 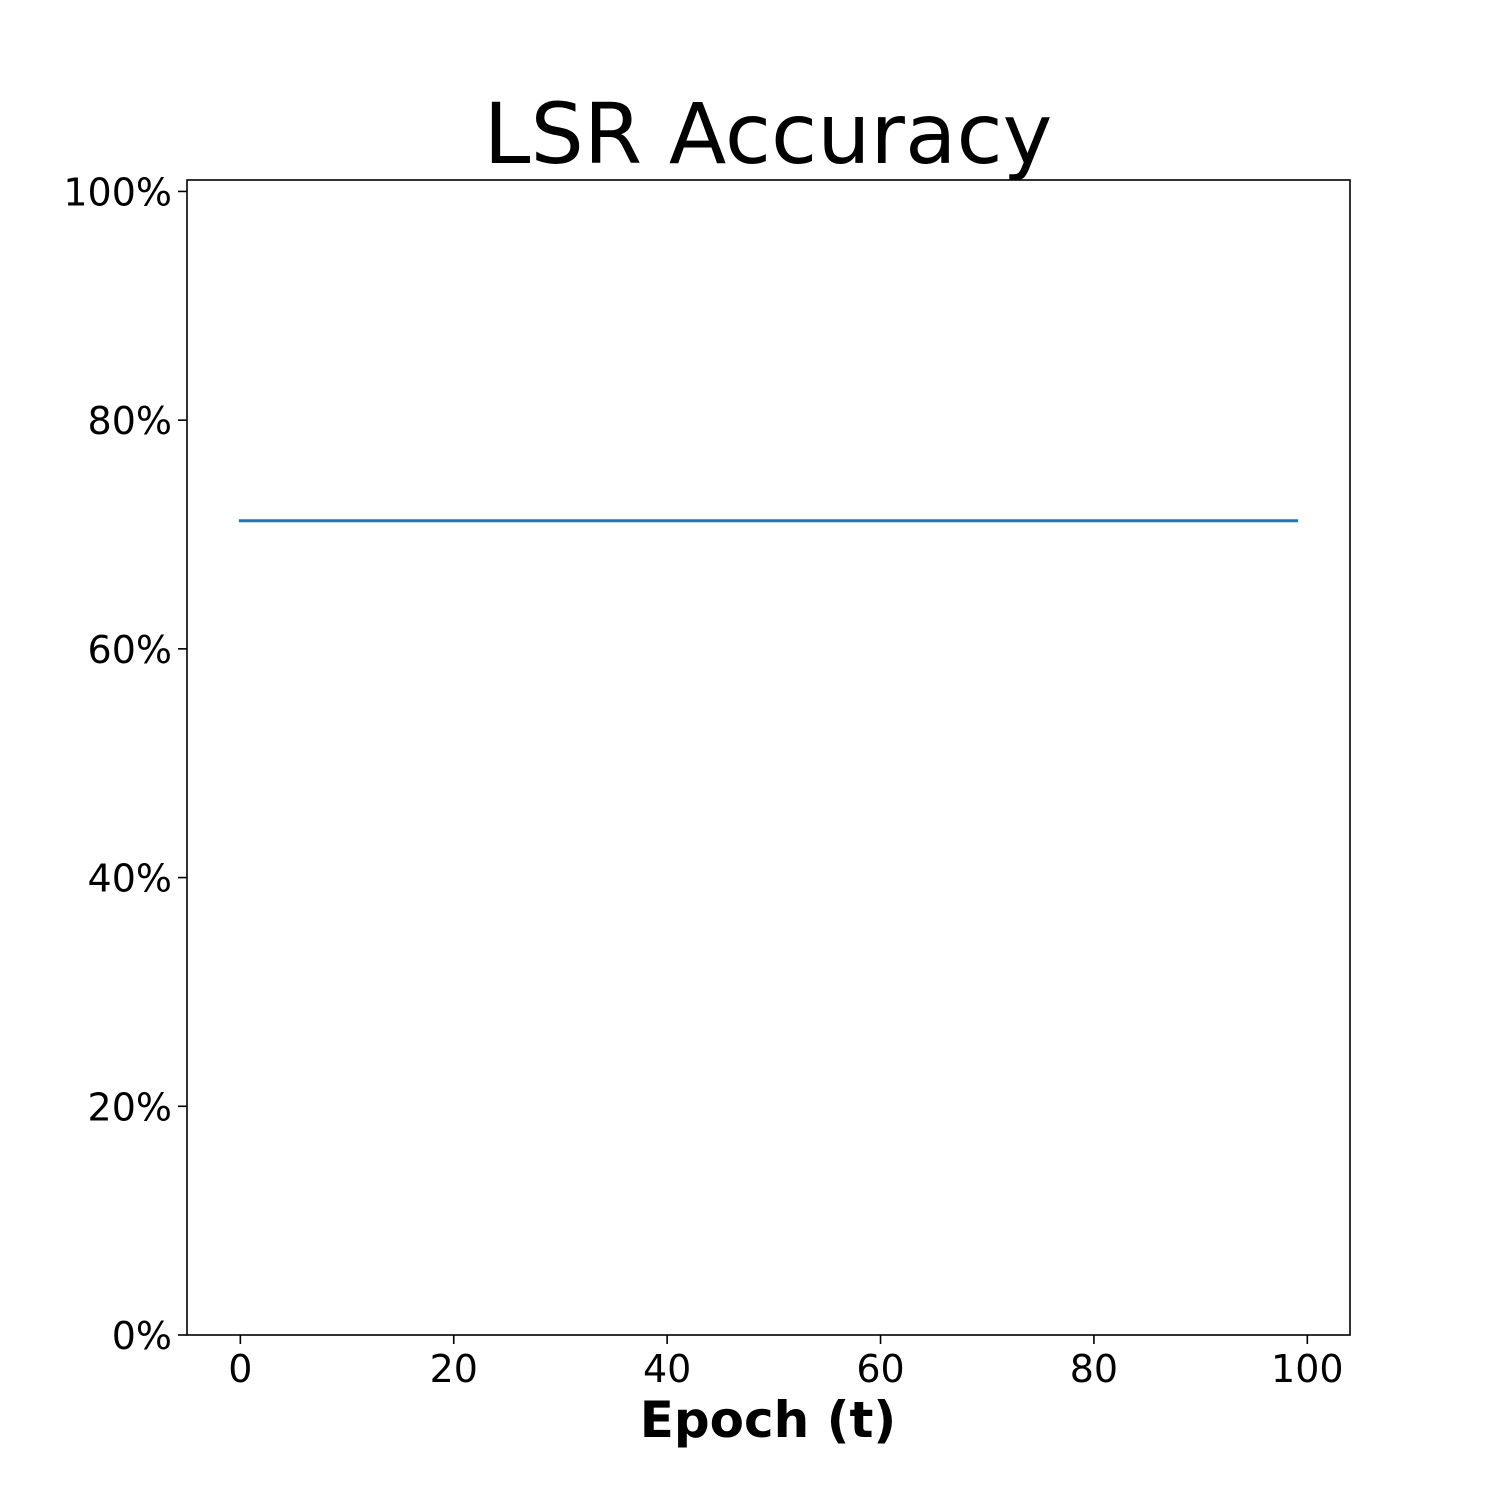 I want to click on y-tick-label: 60%, so click(x=130, y=650).